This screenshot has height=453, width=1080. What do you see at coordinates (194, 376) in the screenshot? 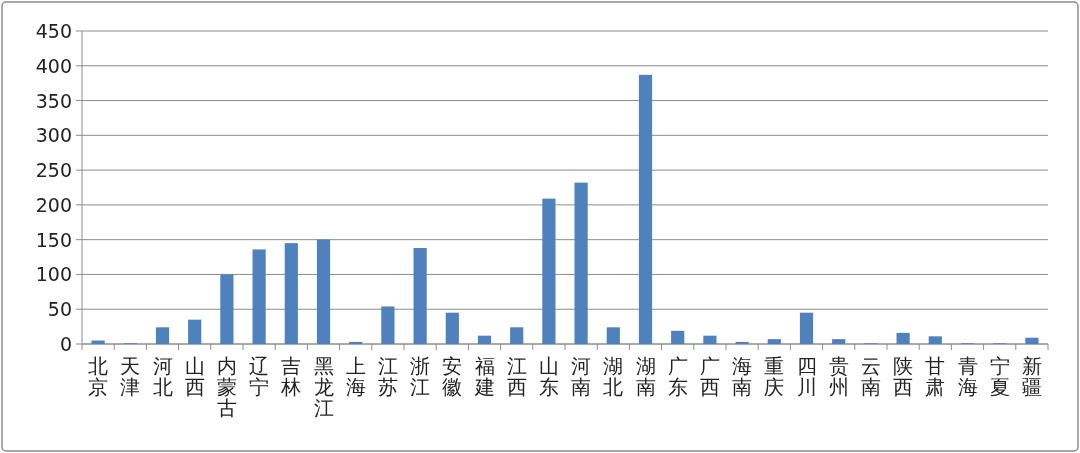
I see `x-tick-label: 山西` at bounding box center [194, 376].